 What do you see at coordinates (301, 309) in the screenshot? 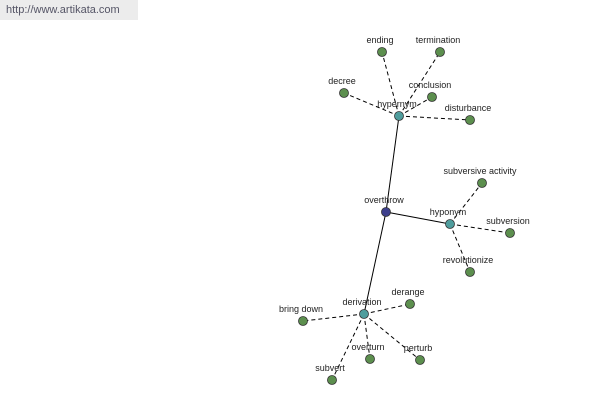
I see `leaf-node-label: bring down` at bounding box center [301, 309].